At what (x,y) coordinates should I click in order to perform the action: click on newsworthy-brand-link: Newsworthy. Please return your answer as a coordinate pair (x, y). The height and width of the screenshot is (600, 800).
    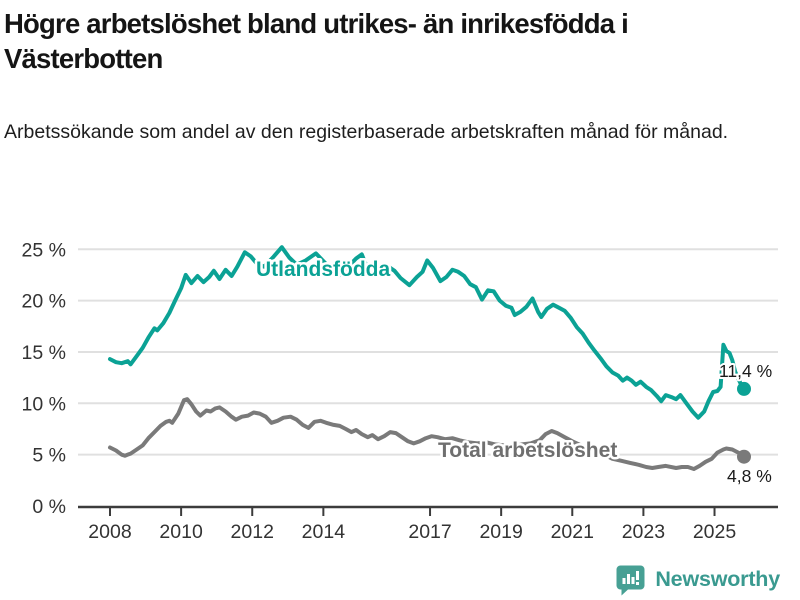
    Looking at the image, I should click on (697, 579).